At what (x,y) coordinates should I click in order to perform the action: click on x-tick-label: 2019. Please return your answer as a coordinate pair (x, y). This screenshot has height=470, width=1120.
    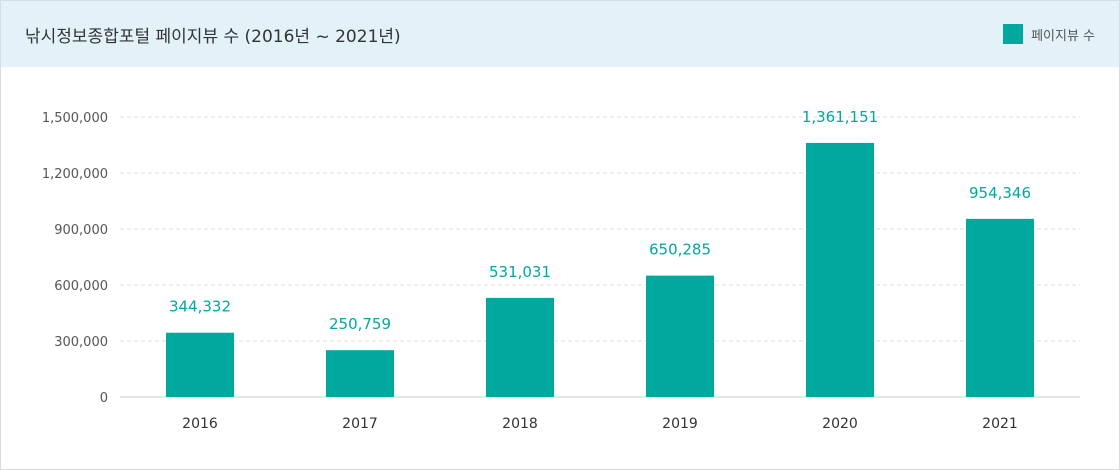
    Looking at the image, I should click on (680, 424).